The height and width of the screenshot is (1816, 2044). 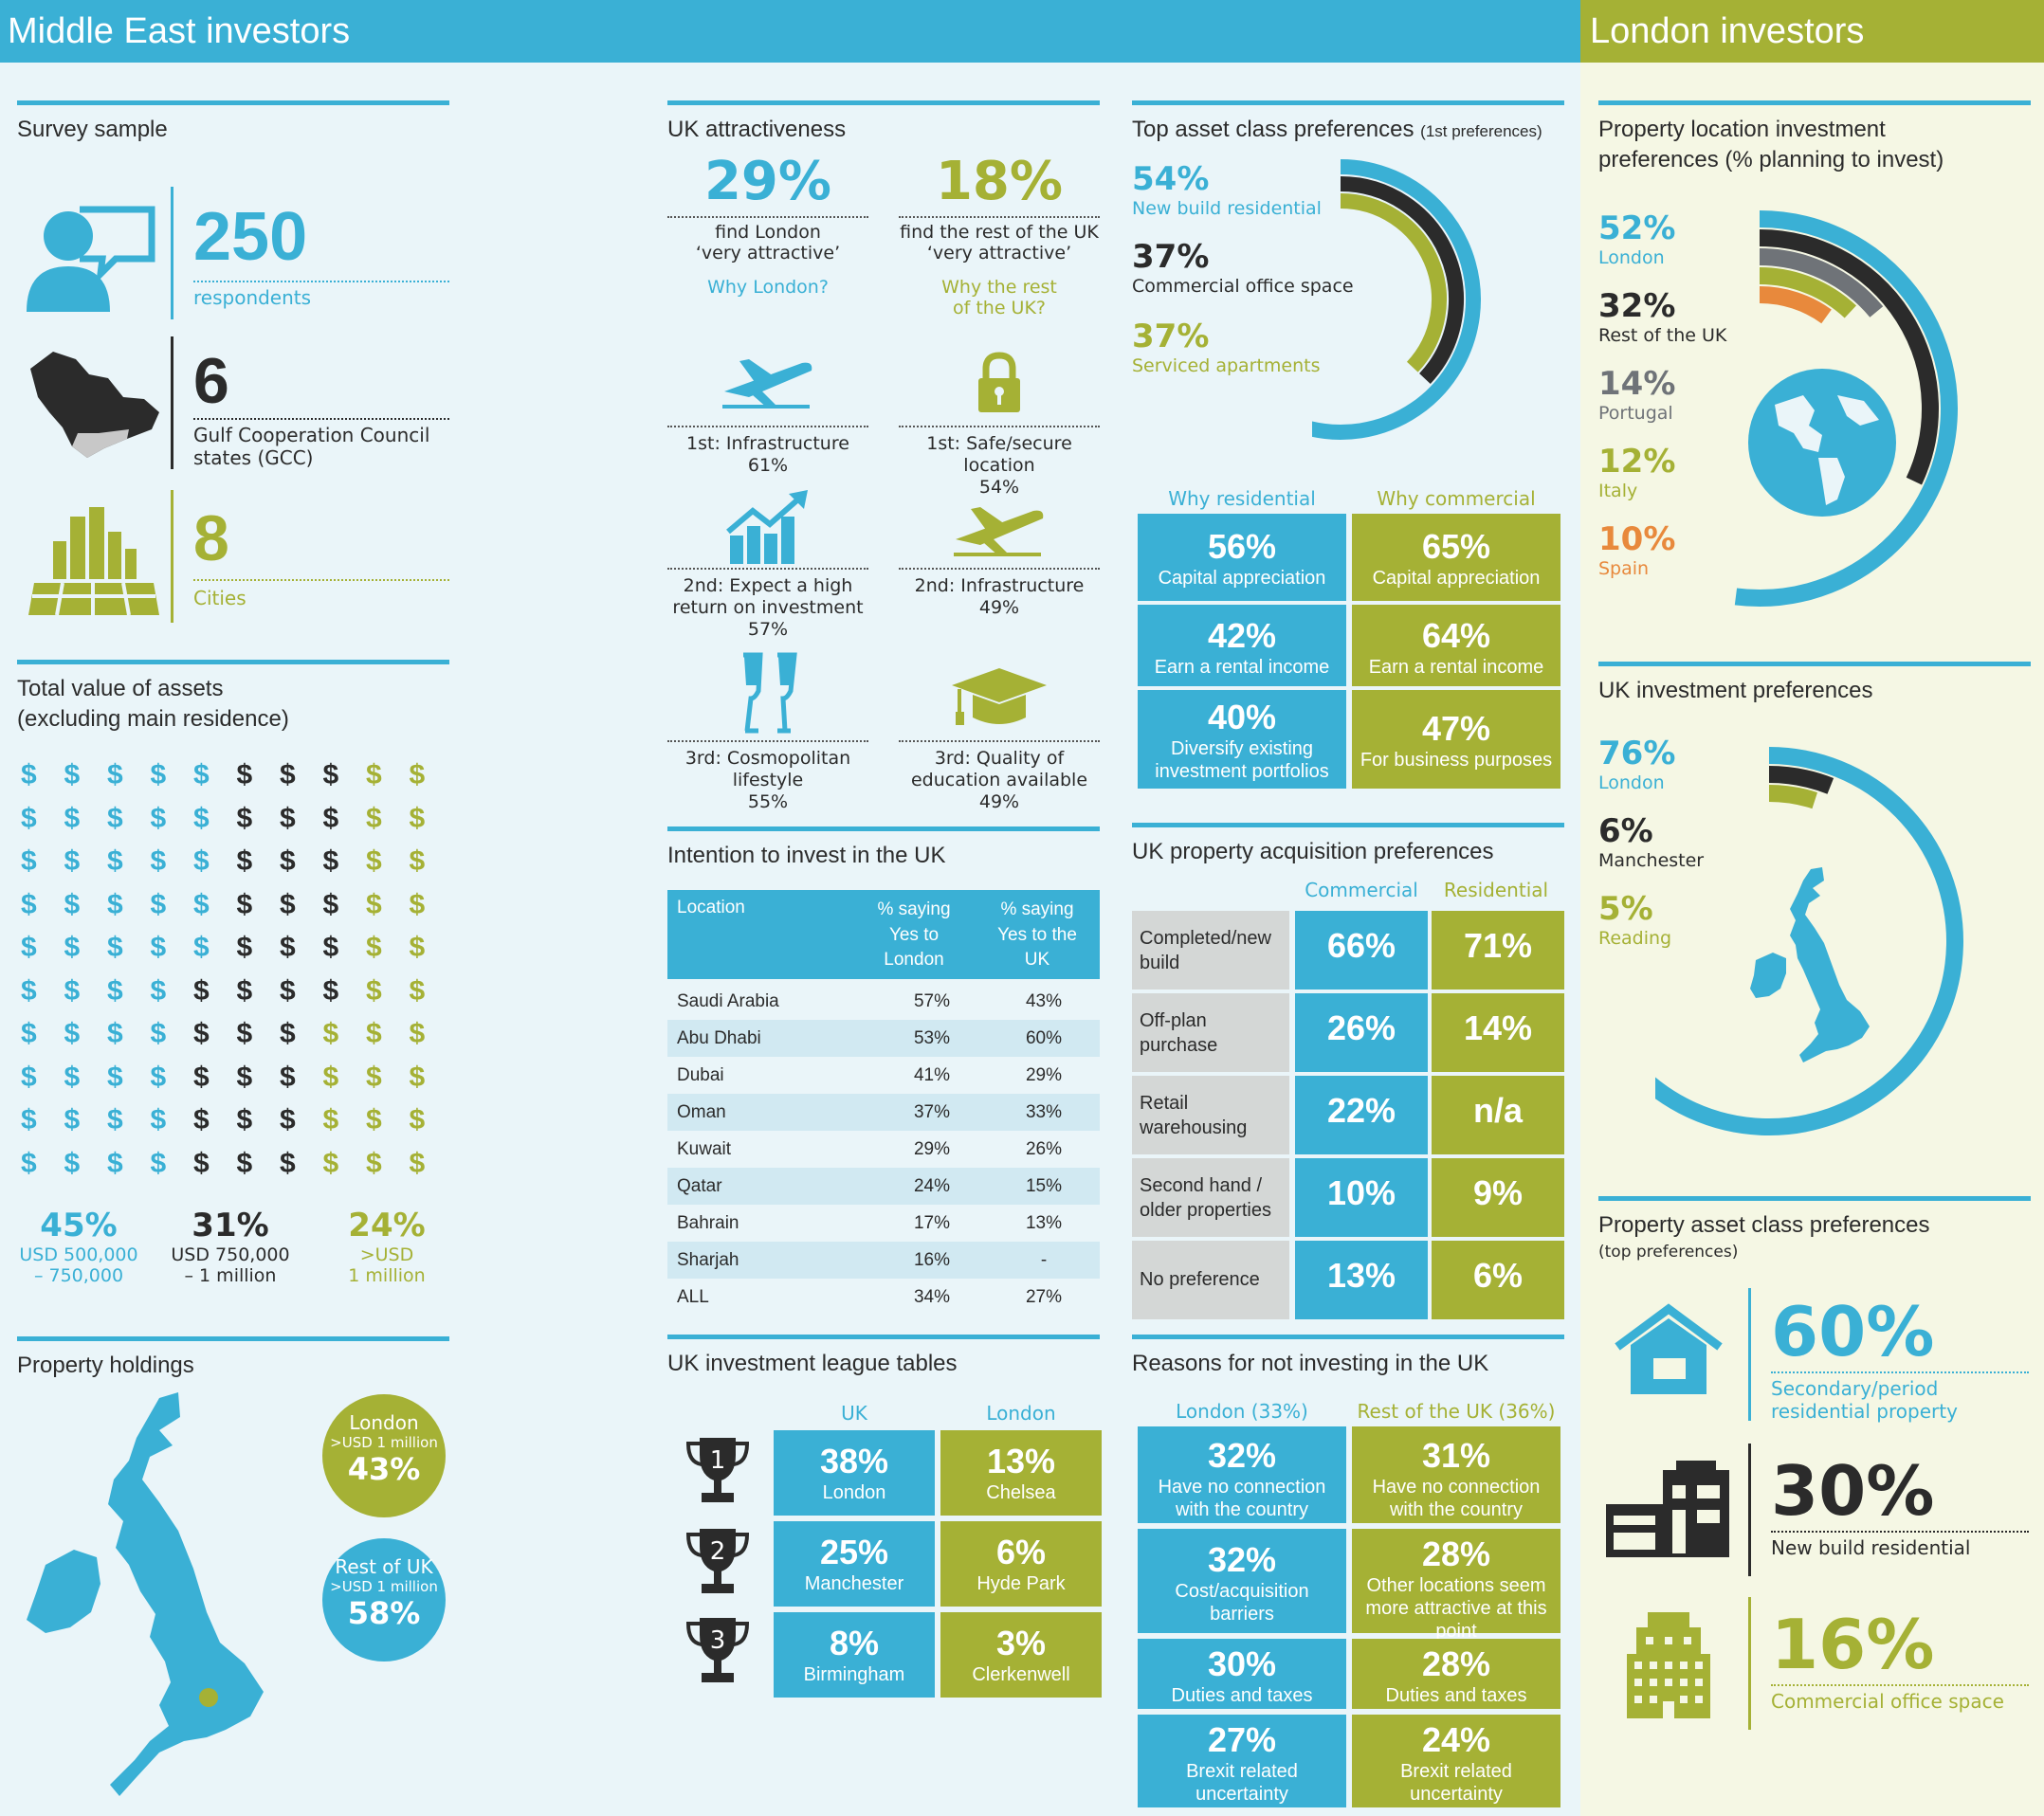 I want to click on asset-group-2: 31% USD 750,000 – 1 million, so click(x=230, y=1246).